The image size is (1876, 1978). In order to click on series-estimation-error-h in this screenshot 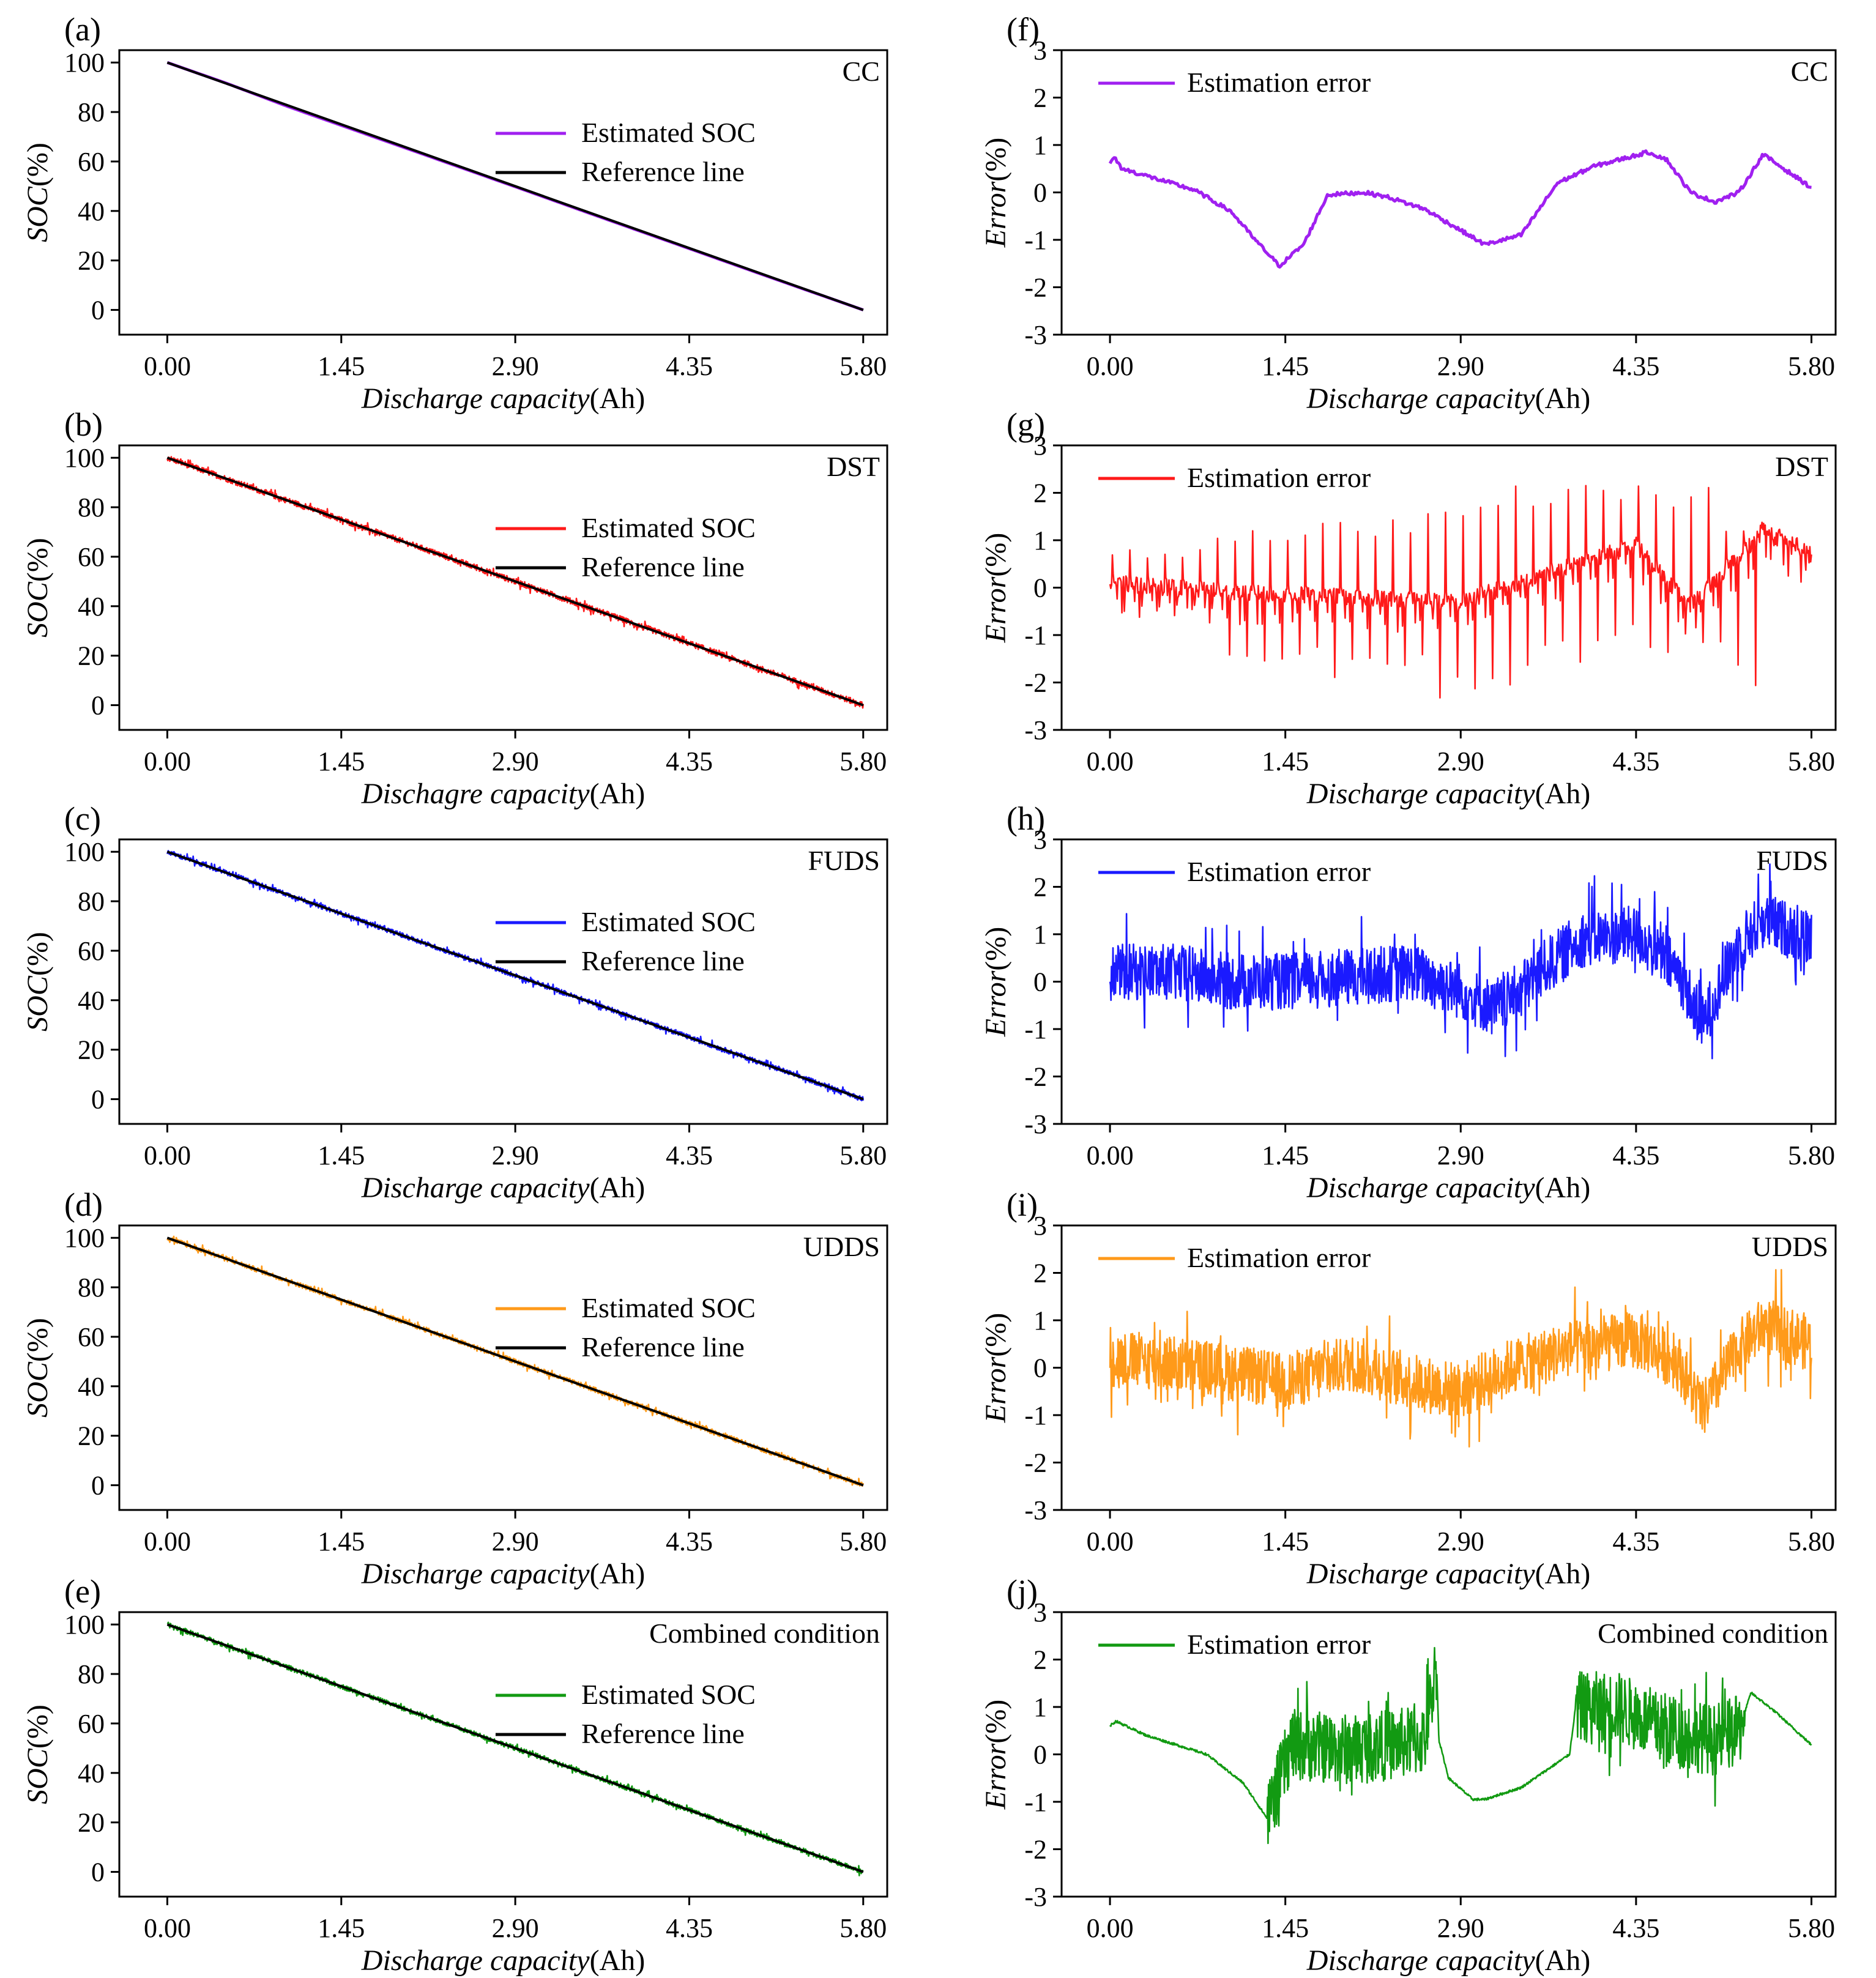, I will do `click(1460, 962)`.